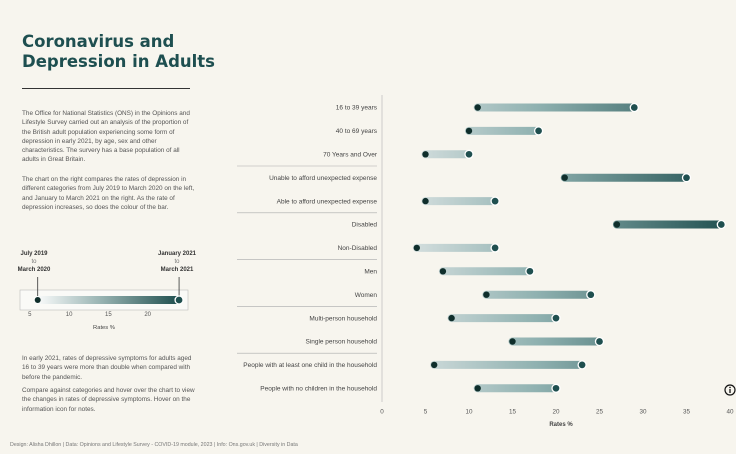 Image resolution: width=736 pixels, height=454 pixels. I want to click on category-label: Women, so click(366, 295).